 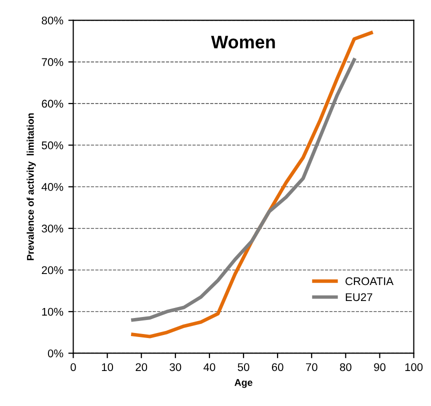 What do you see at coordinates (108, 367) in the screenshot?
I see `x-tick-label: 10` at bounding box center [108, 367].